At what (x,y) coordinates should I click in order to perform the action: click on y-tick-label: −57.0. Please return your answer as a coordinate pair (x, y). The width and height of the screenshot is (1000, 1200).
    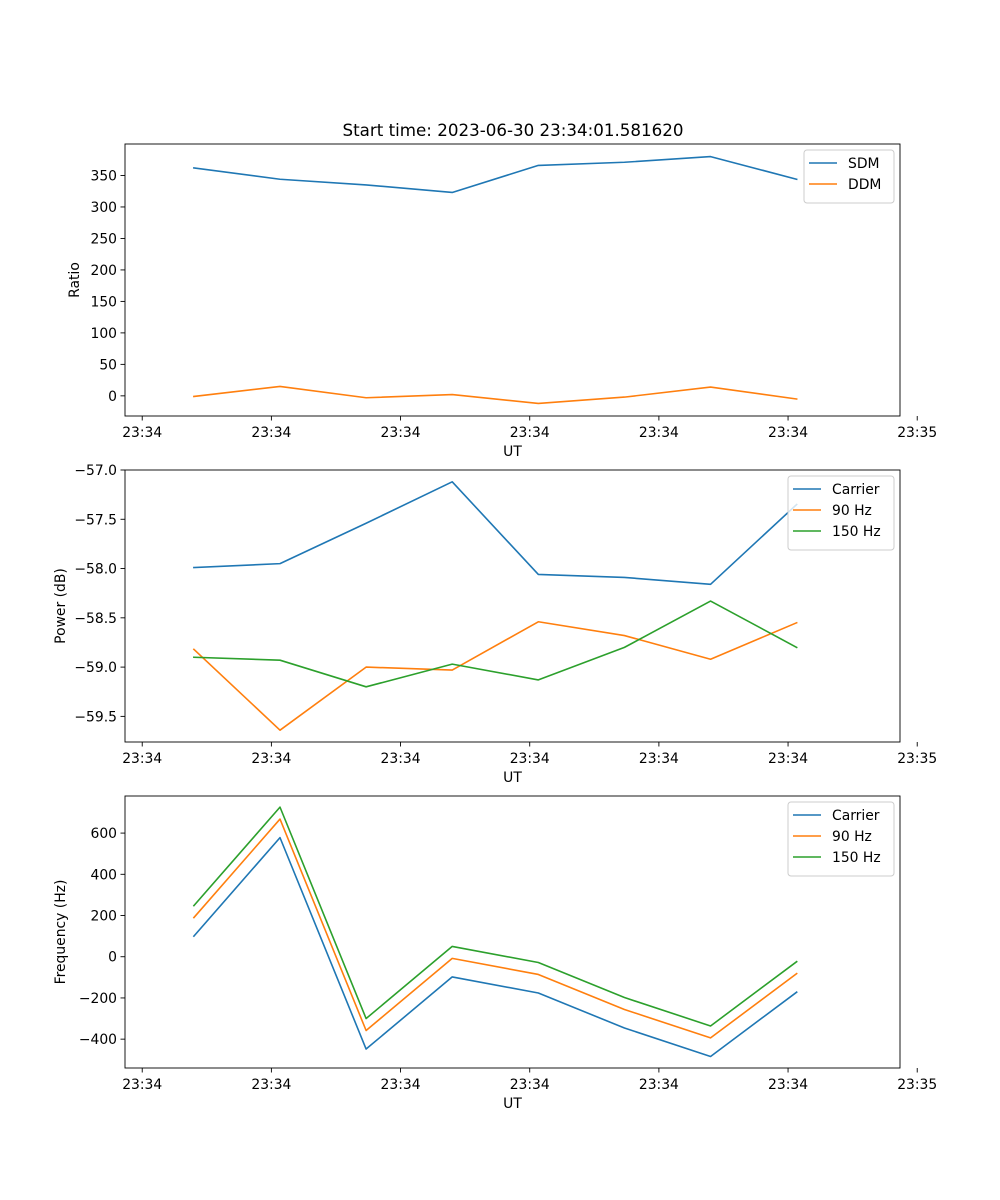
    Looking at the image, I should click on (95, 471).